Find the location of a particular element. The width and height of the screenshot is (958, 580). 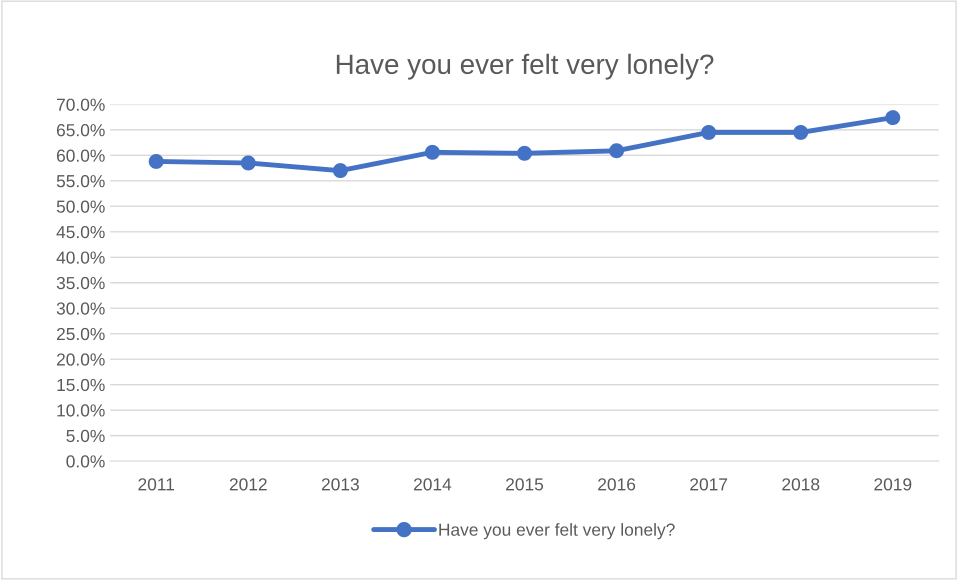

y-tick-label: 30.0% is located at coordinates (80, 308).